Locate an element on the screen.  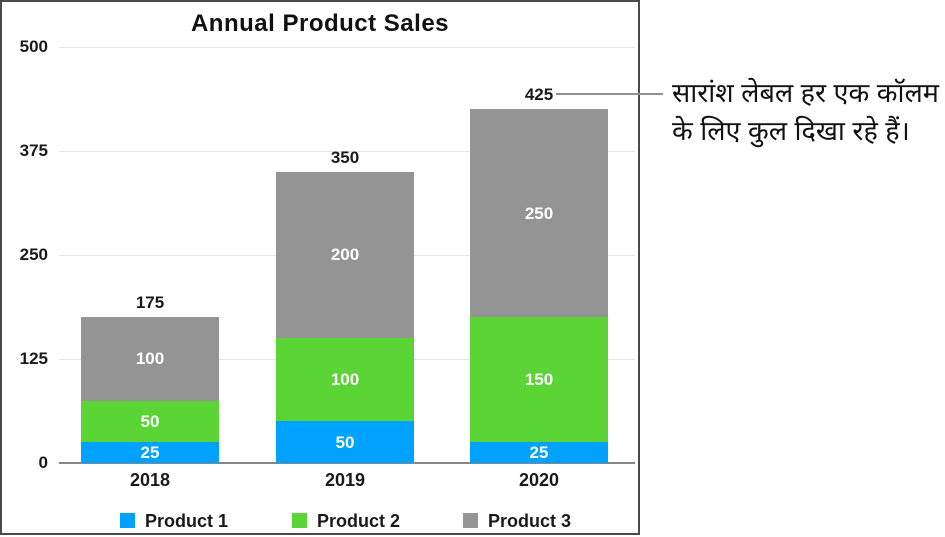
segment-value-label: 250 is located at coordinates (539, 213).